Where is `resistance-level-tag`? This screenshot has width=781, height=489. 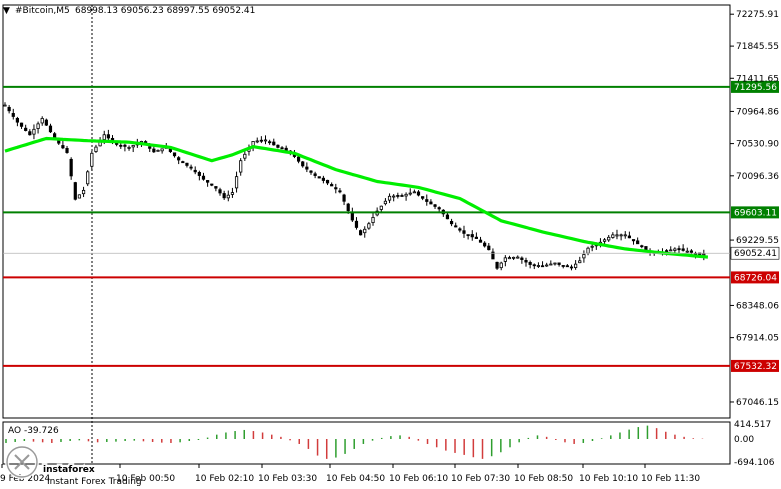
resistance-level-tag is located at coordinates (755, 86).